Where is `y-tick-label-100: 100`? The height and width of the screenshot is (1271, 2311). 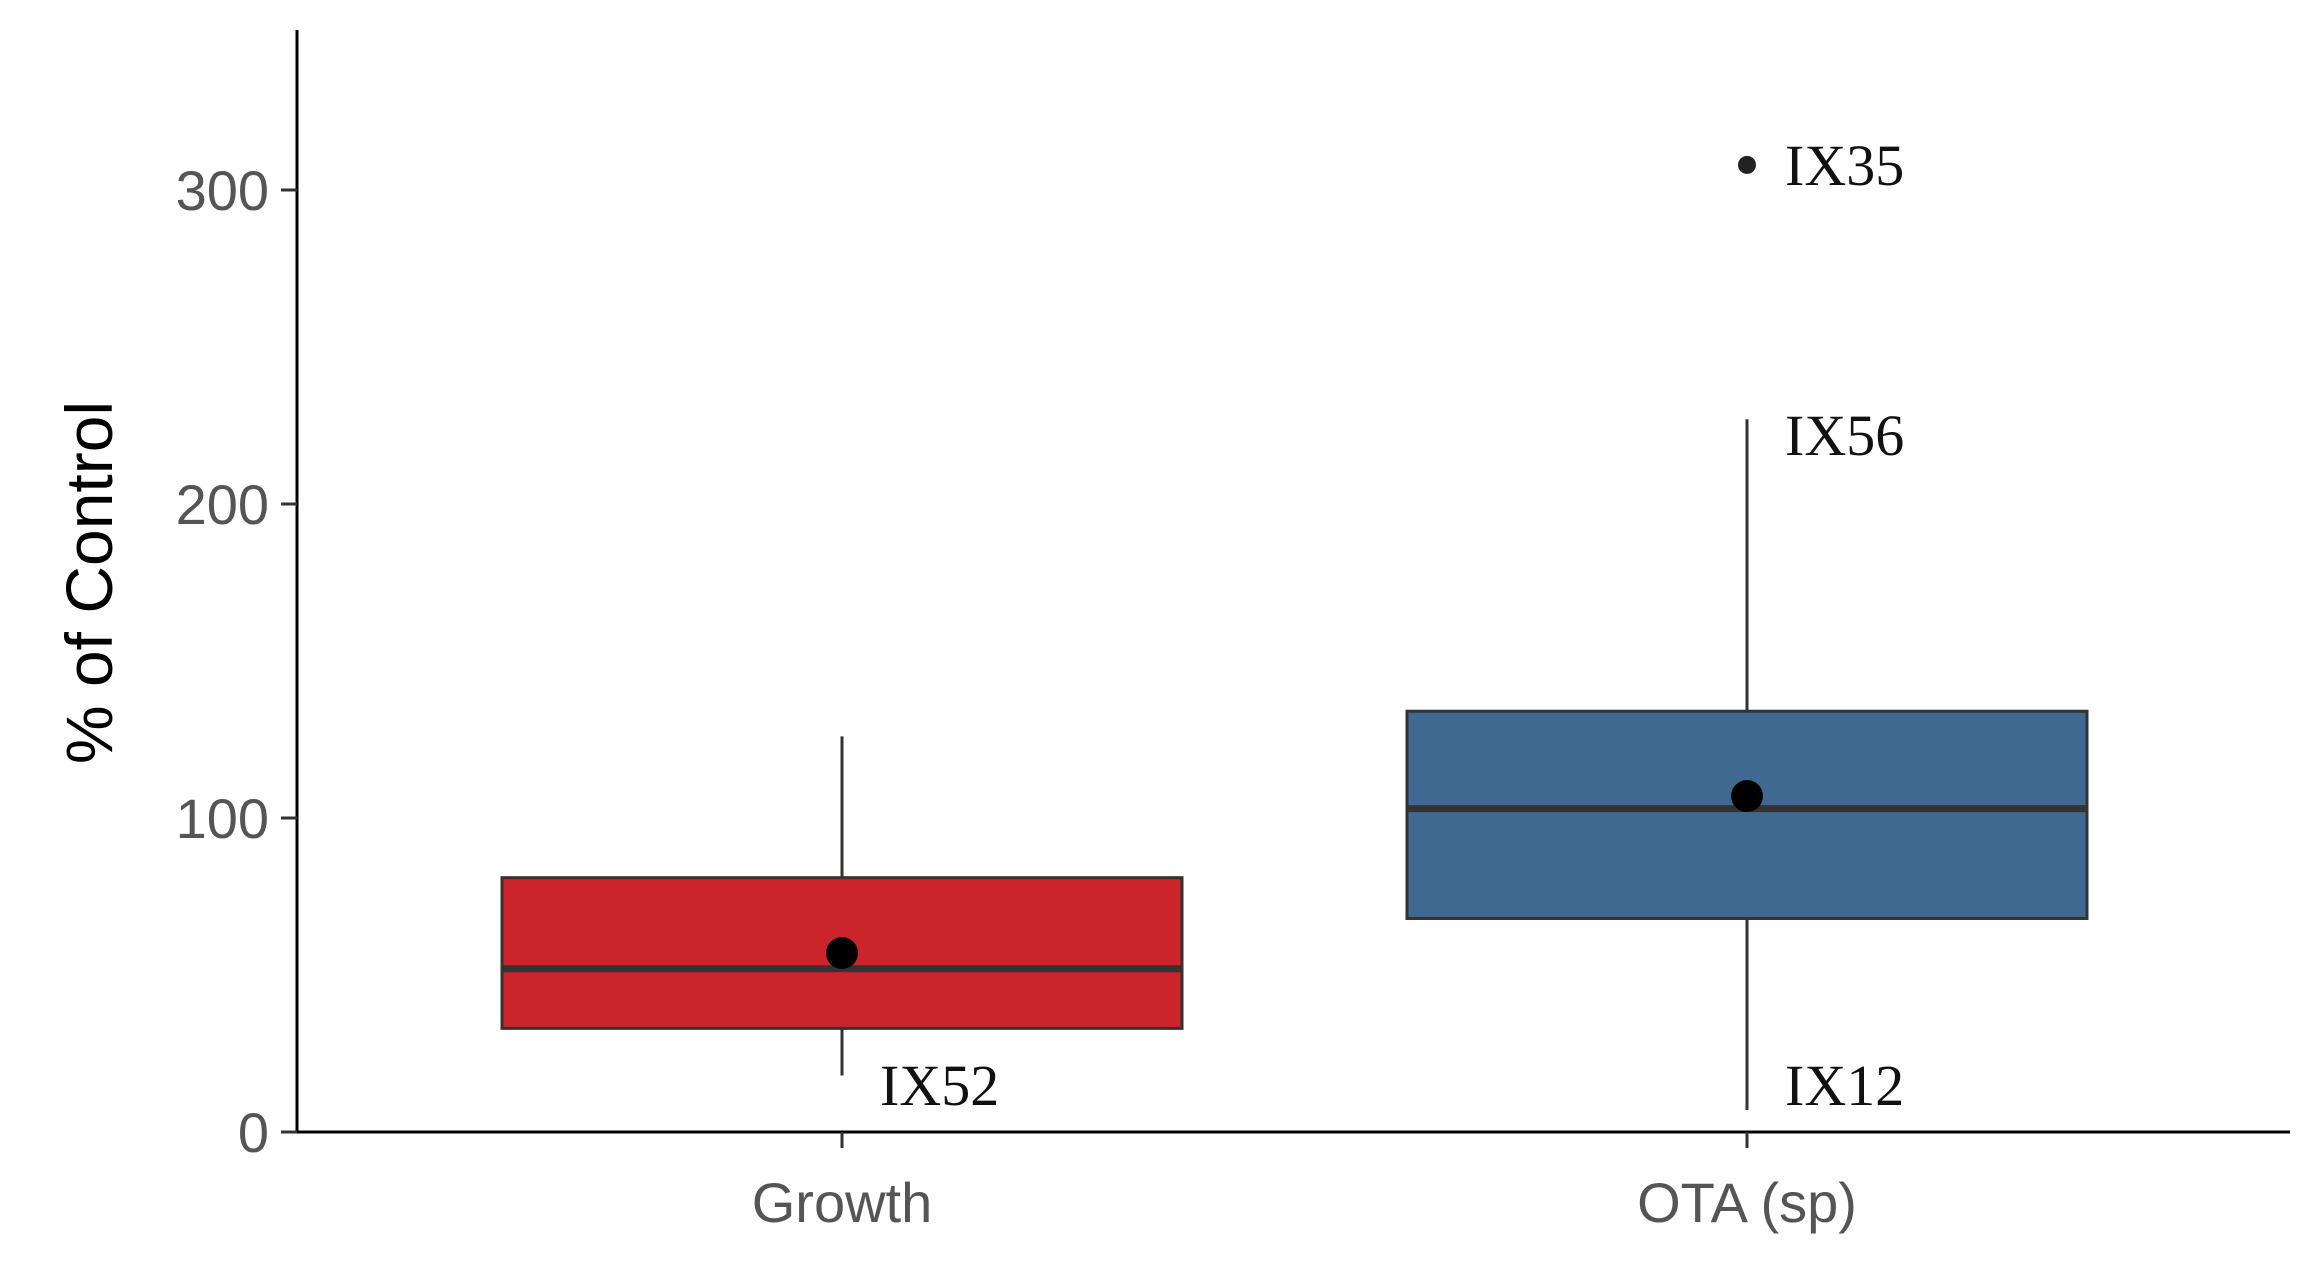
y-tick-label-100: 100 is located at coordinates (222, 818).